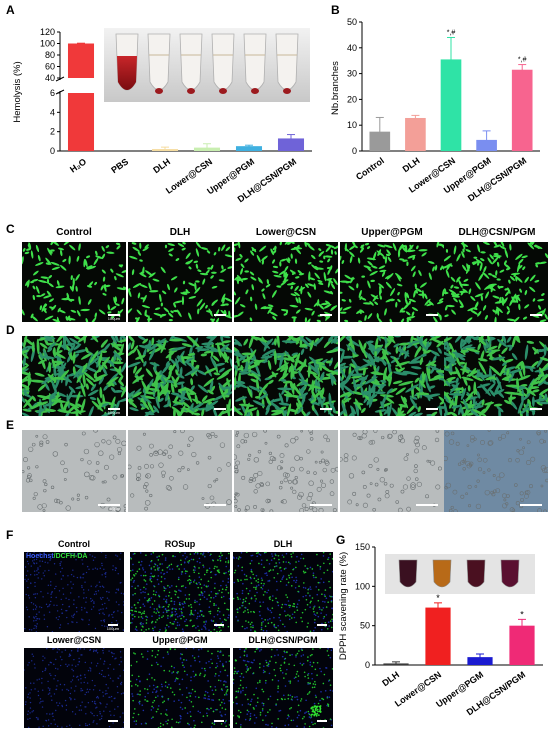  What do you see at coordinates (343, 606) in the screenshot?
I see `g-y-axis-label: DPPH scavening rate (%)` at bounding box center [343, 606].